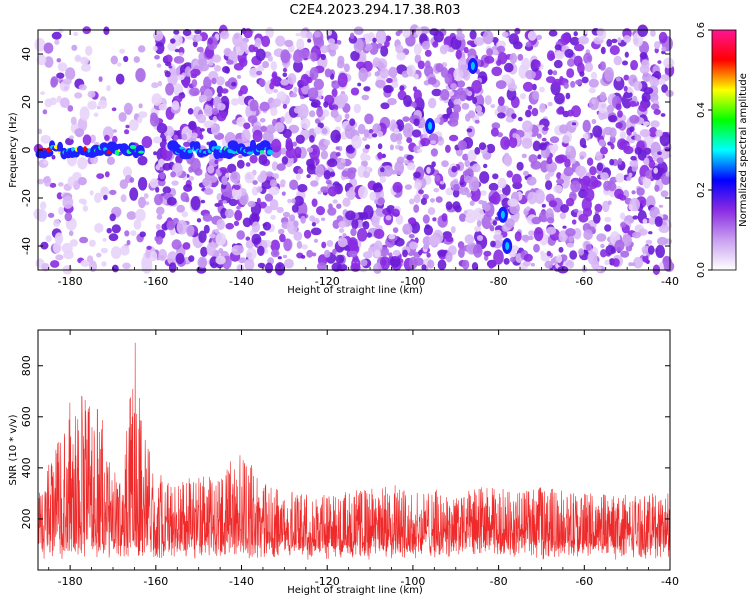 Image resolution: width=750 pixels, height=600 pixels. Describe the element at coordinates (85, 149) in the screenshot. I see `heatmap-feature-core` at that location.